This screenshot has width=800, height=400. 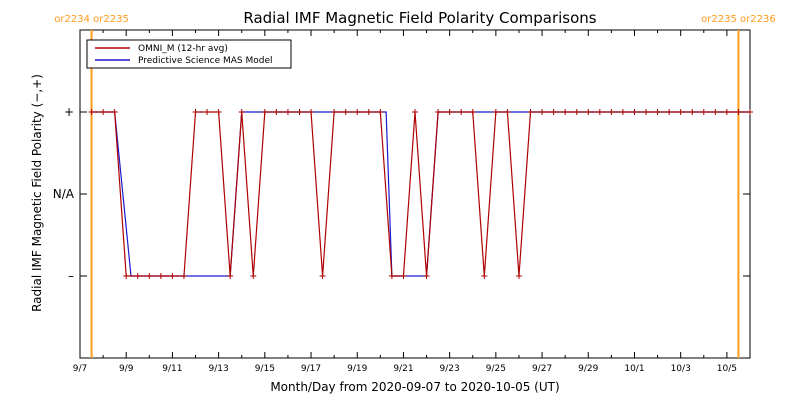 I want to click on x-tick-label: 9/7, so click(x=80, y=369).